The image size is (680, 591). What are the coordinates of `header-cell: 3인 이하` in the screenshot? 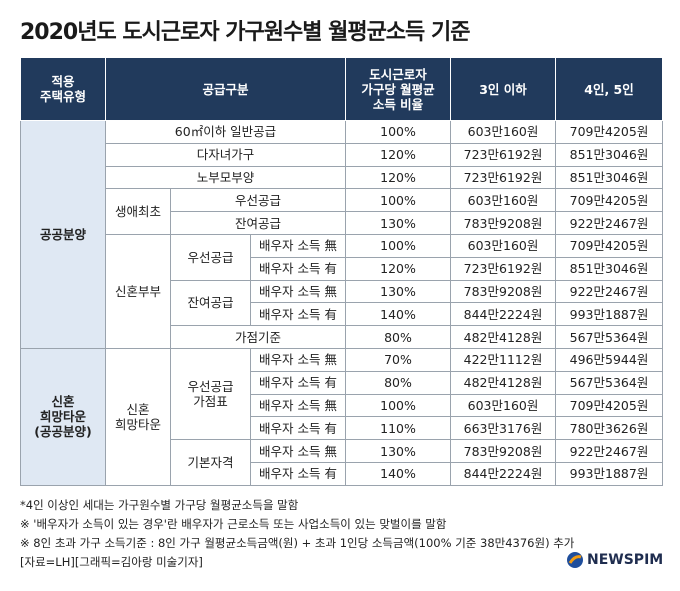 It's located at (503, 89).